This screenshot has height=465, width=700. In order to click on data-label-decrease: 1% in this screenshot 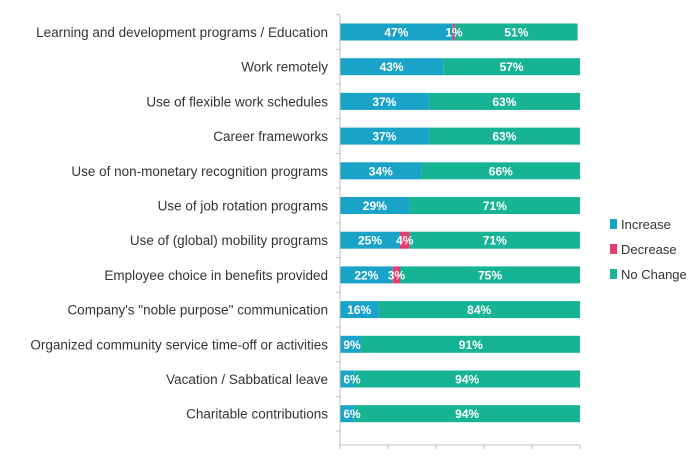, I will do `click(454, 33)`.